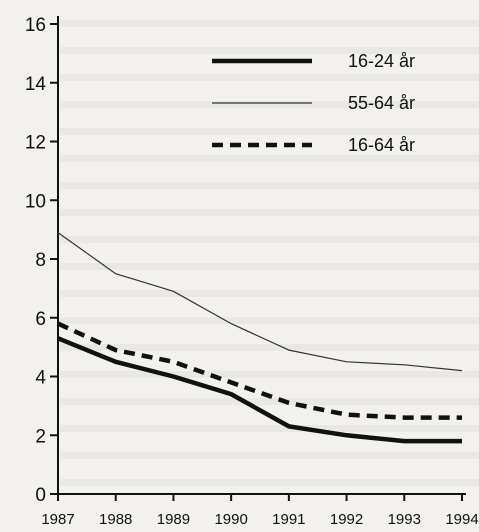  I want to click on x-tick-label: 1993, so click(404, 519).